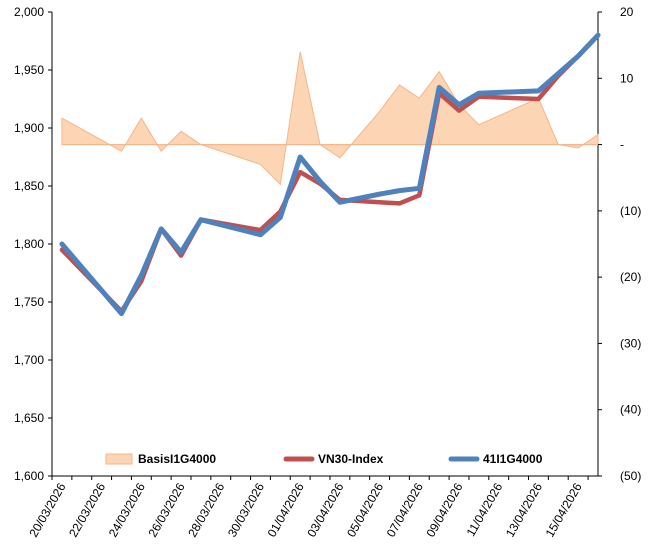 Image resolution: width=651 pixels, height=558 pixels. What do you see at coordinates (630, 410) in the screenshot?
I see `right-tick-label: (40)` at bounding box center [630, 410].